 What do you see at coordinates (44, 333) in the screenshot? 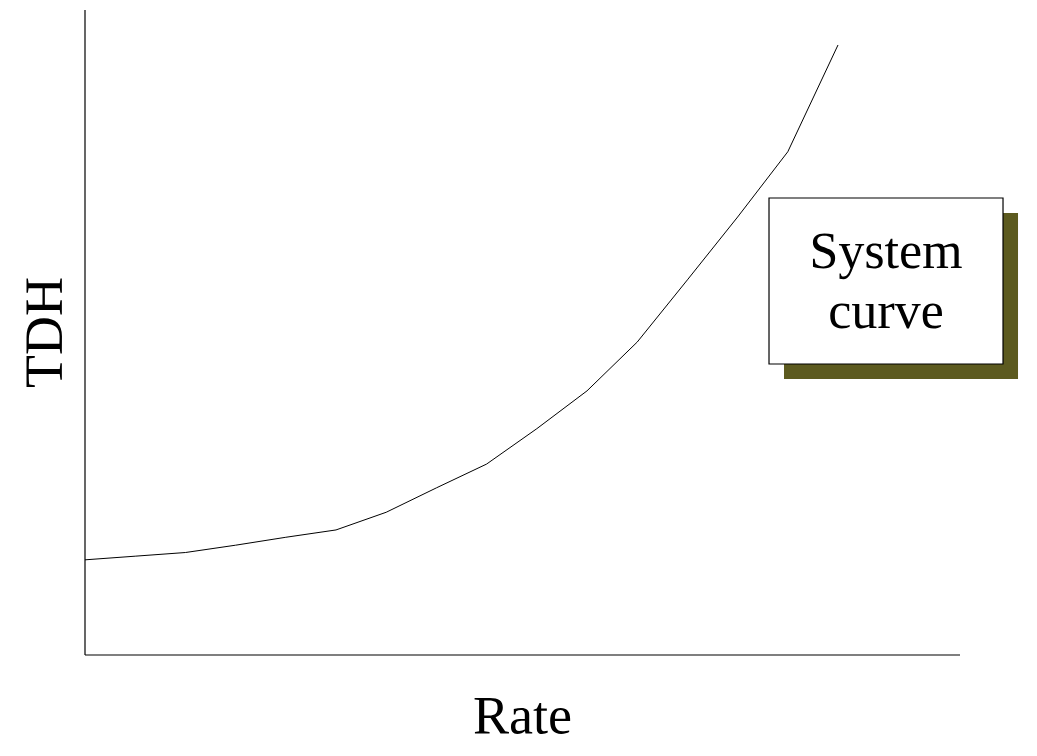
I see `y-axis-title: TDH` at bounding box center [44, 333].